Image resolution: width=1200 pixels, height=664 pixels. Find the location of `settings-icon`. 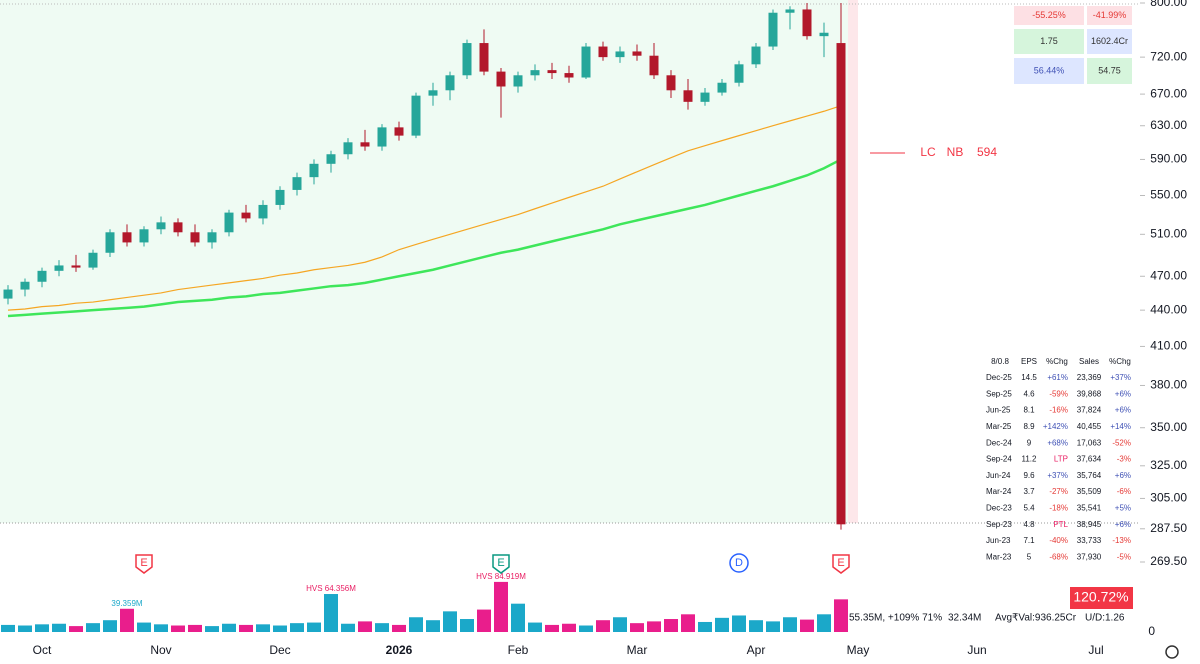

settings-icon is located at coordinates (1172, 652).